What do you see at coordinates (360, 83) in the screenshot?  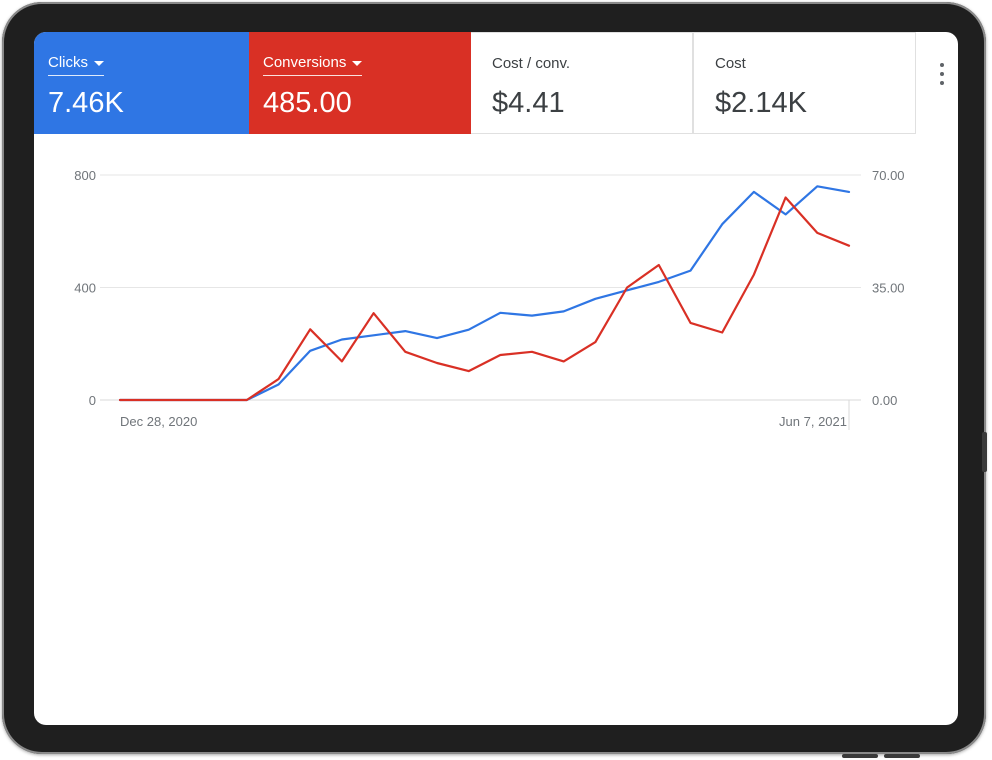 I see `conversions-card: Conversions 485.00` at bounding box center [360, 83].